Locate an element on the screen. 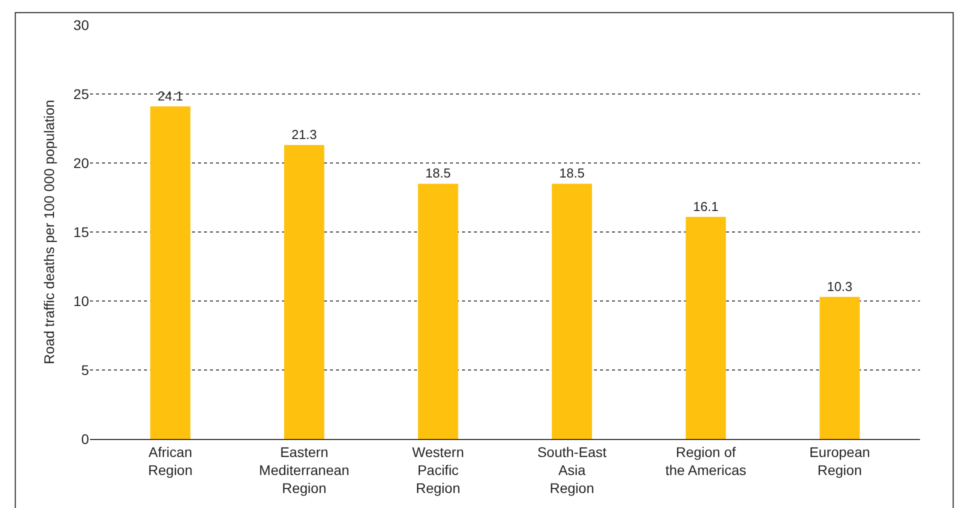 This screenshot has height=508, width=965. data-label: 24.1 is located at coordinates (170, 96).